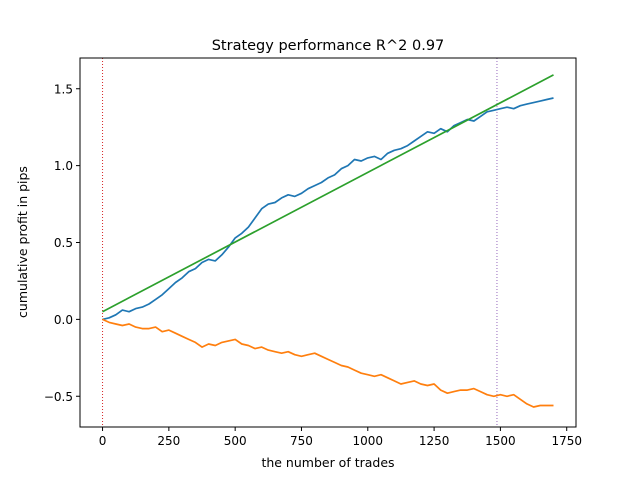 The height and width of the screenshot is (480, 640). I want to click on x-tick-label: 0, so click(103, 441).